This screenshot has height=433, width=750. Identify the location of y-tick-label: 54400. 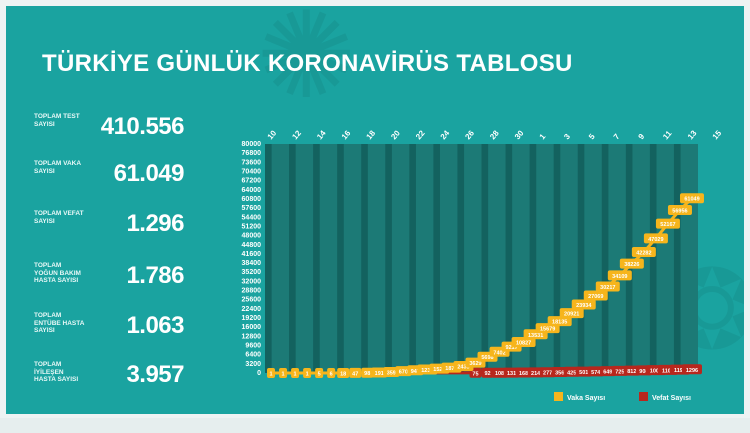
(252, 217).